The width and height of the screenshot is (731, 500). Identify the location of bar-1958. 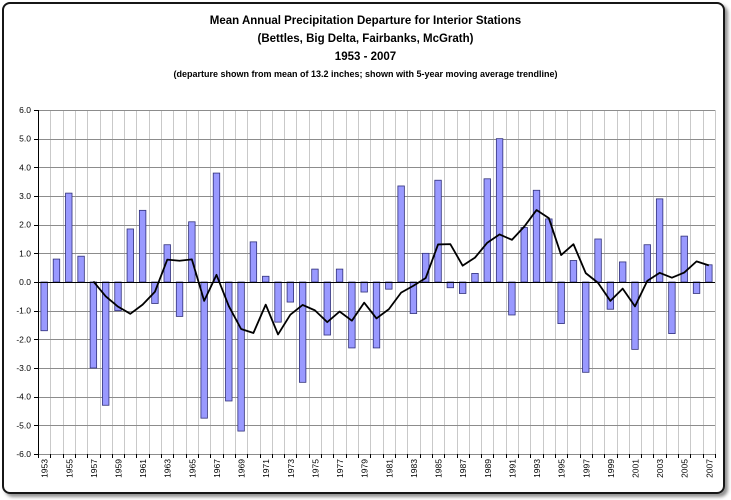
(106, 343).